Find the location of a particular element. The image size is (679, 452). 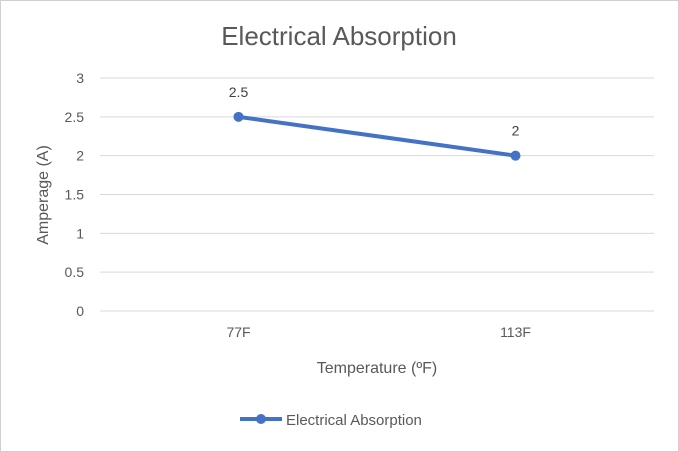

y-tick-label: 0 is located at coordinates (80, 311).